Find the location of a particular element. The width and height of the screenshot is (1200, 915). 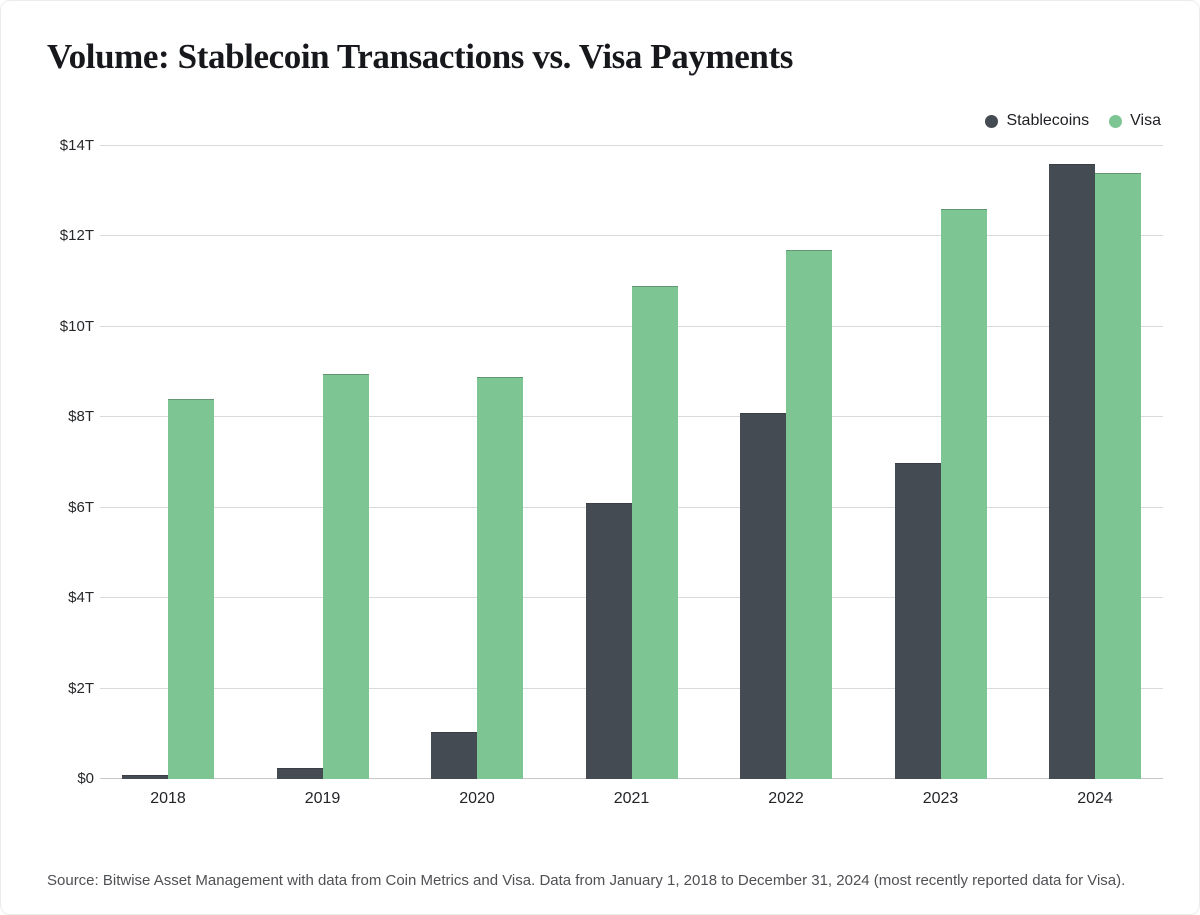

chart-legend: Stablecoins Visa is located at coordinates (1073, 121).